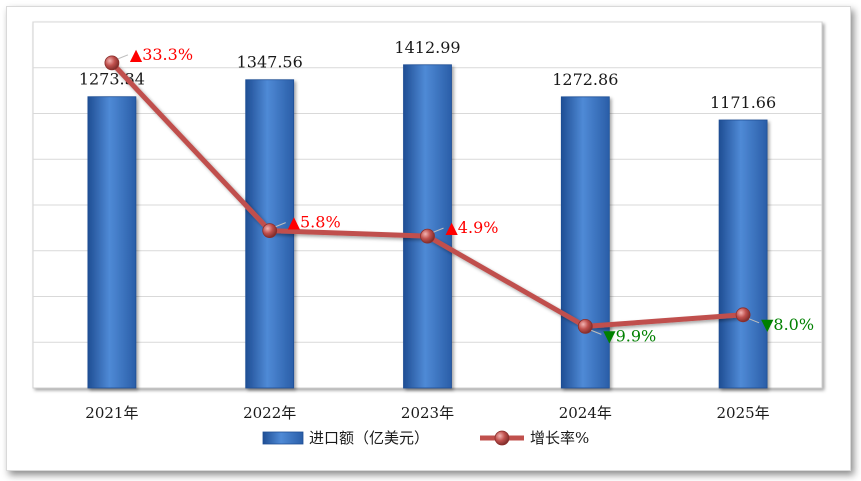  I want to click on legend-bar-label: 进口额（亿美元）, so click(369, 438).